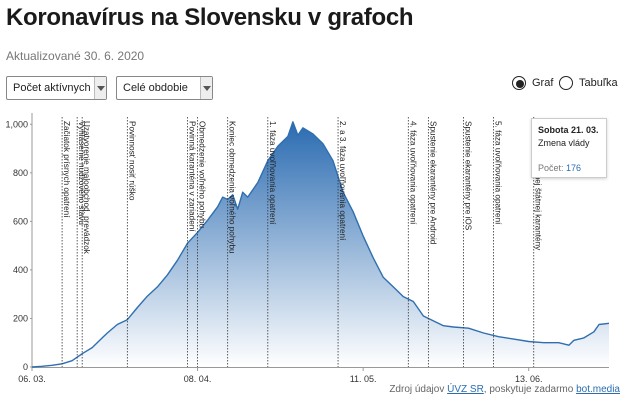  What do you see at coordinates (81, 173) in the screenshot?
I see `annotation-label: Vyhlásenie núdzového stavu` at bounding box center [81, 173].